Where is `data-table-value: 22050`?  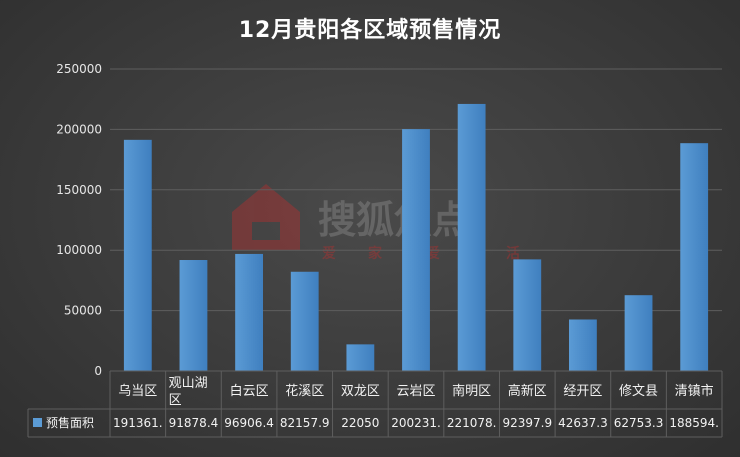
data-table-value: 22050 is located at coordinates (360, 423).